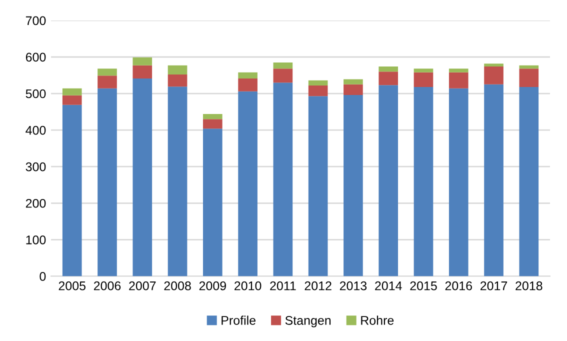 The height and width of the screenshot is (341, 567). Describe the element at coordinates (36, 57) in the screenshot. I see `y-tick-label: 600` at that location.